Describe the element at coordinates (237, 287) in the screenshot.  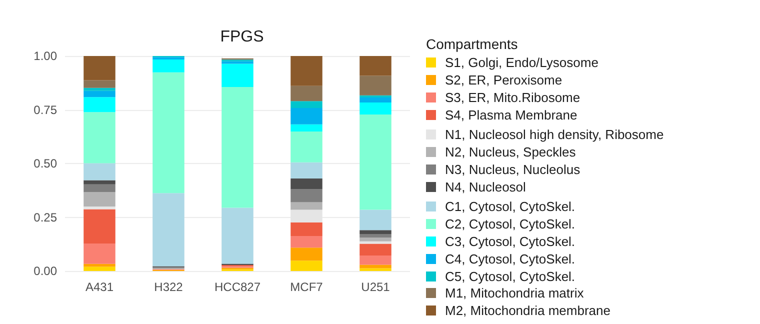
I see `x-tick-label: HCC827` at that location.